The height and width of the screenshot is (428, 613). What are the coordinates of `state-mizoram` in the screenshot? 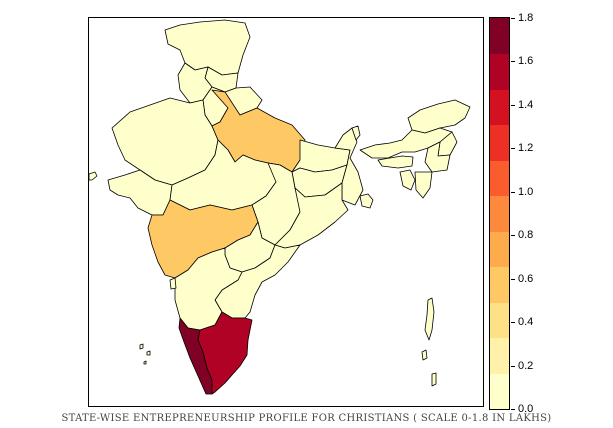 It's located at (423, 185).